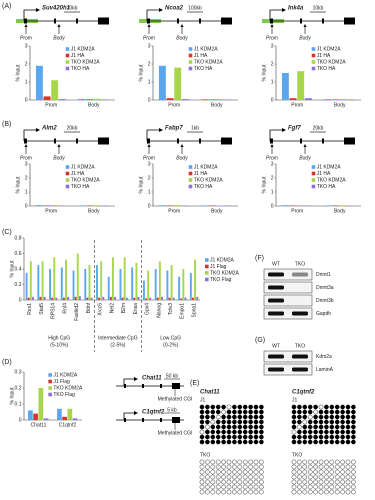 This screenshot has width=375, height=500. I want to click on legend-label: TKO Flag, so click(64, 395).